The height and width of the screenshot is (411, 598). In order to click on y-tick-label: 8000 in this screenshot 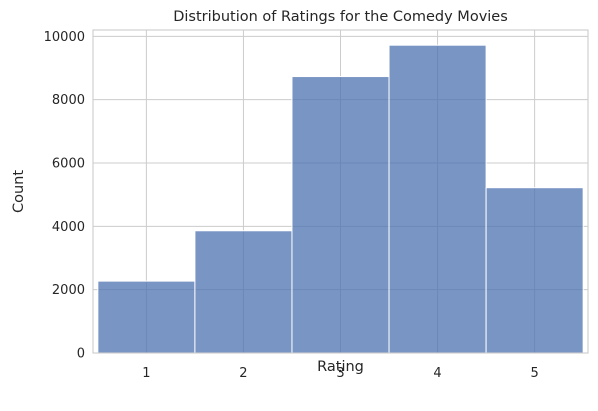, I will do `click(68, 100)`.